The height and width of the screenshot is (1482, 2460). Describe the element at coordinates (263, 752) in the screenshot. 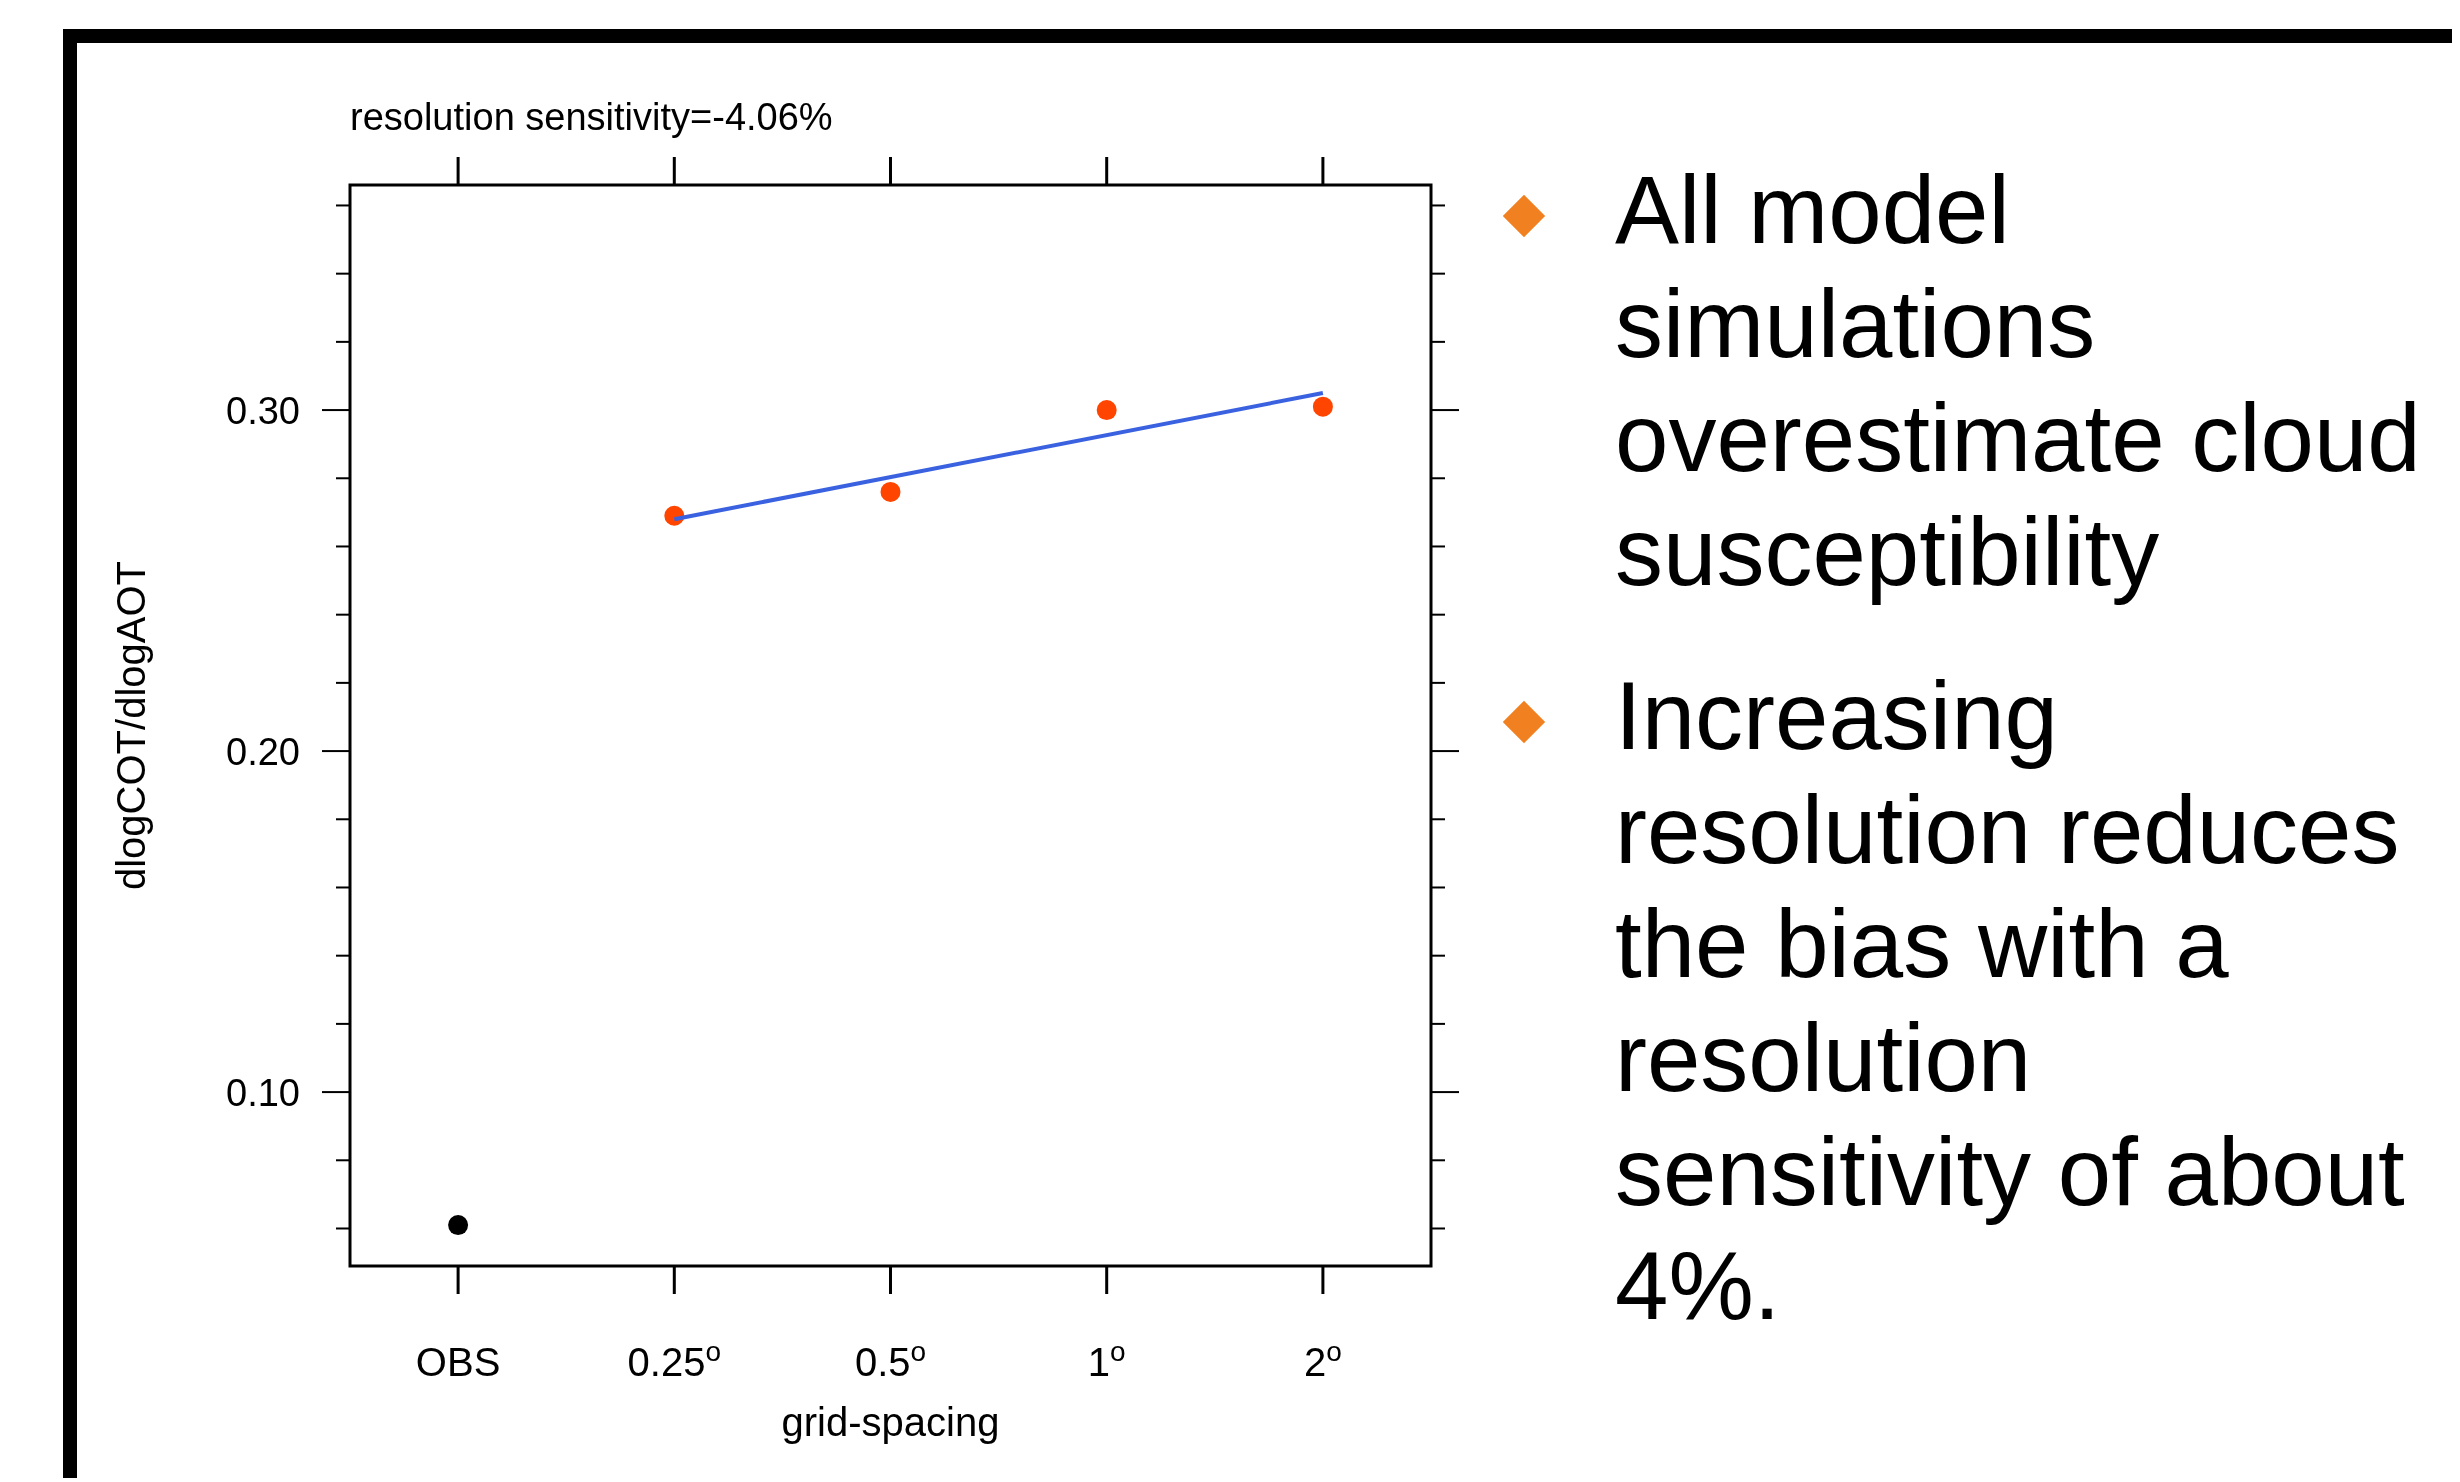

I see `y-tick-label: 0.20` at that location.